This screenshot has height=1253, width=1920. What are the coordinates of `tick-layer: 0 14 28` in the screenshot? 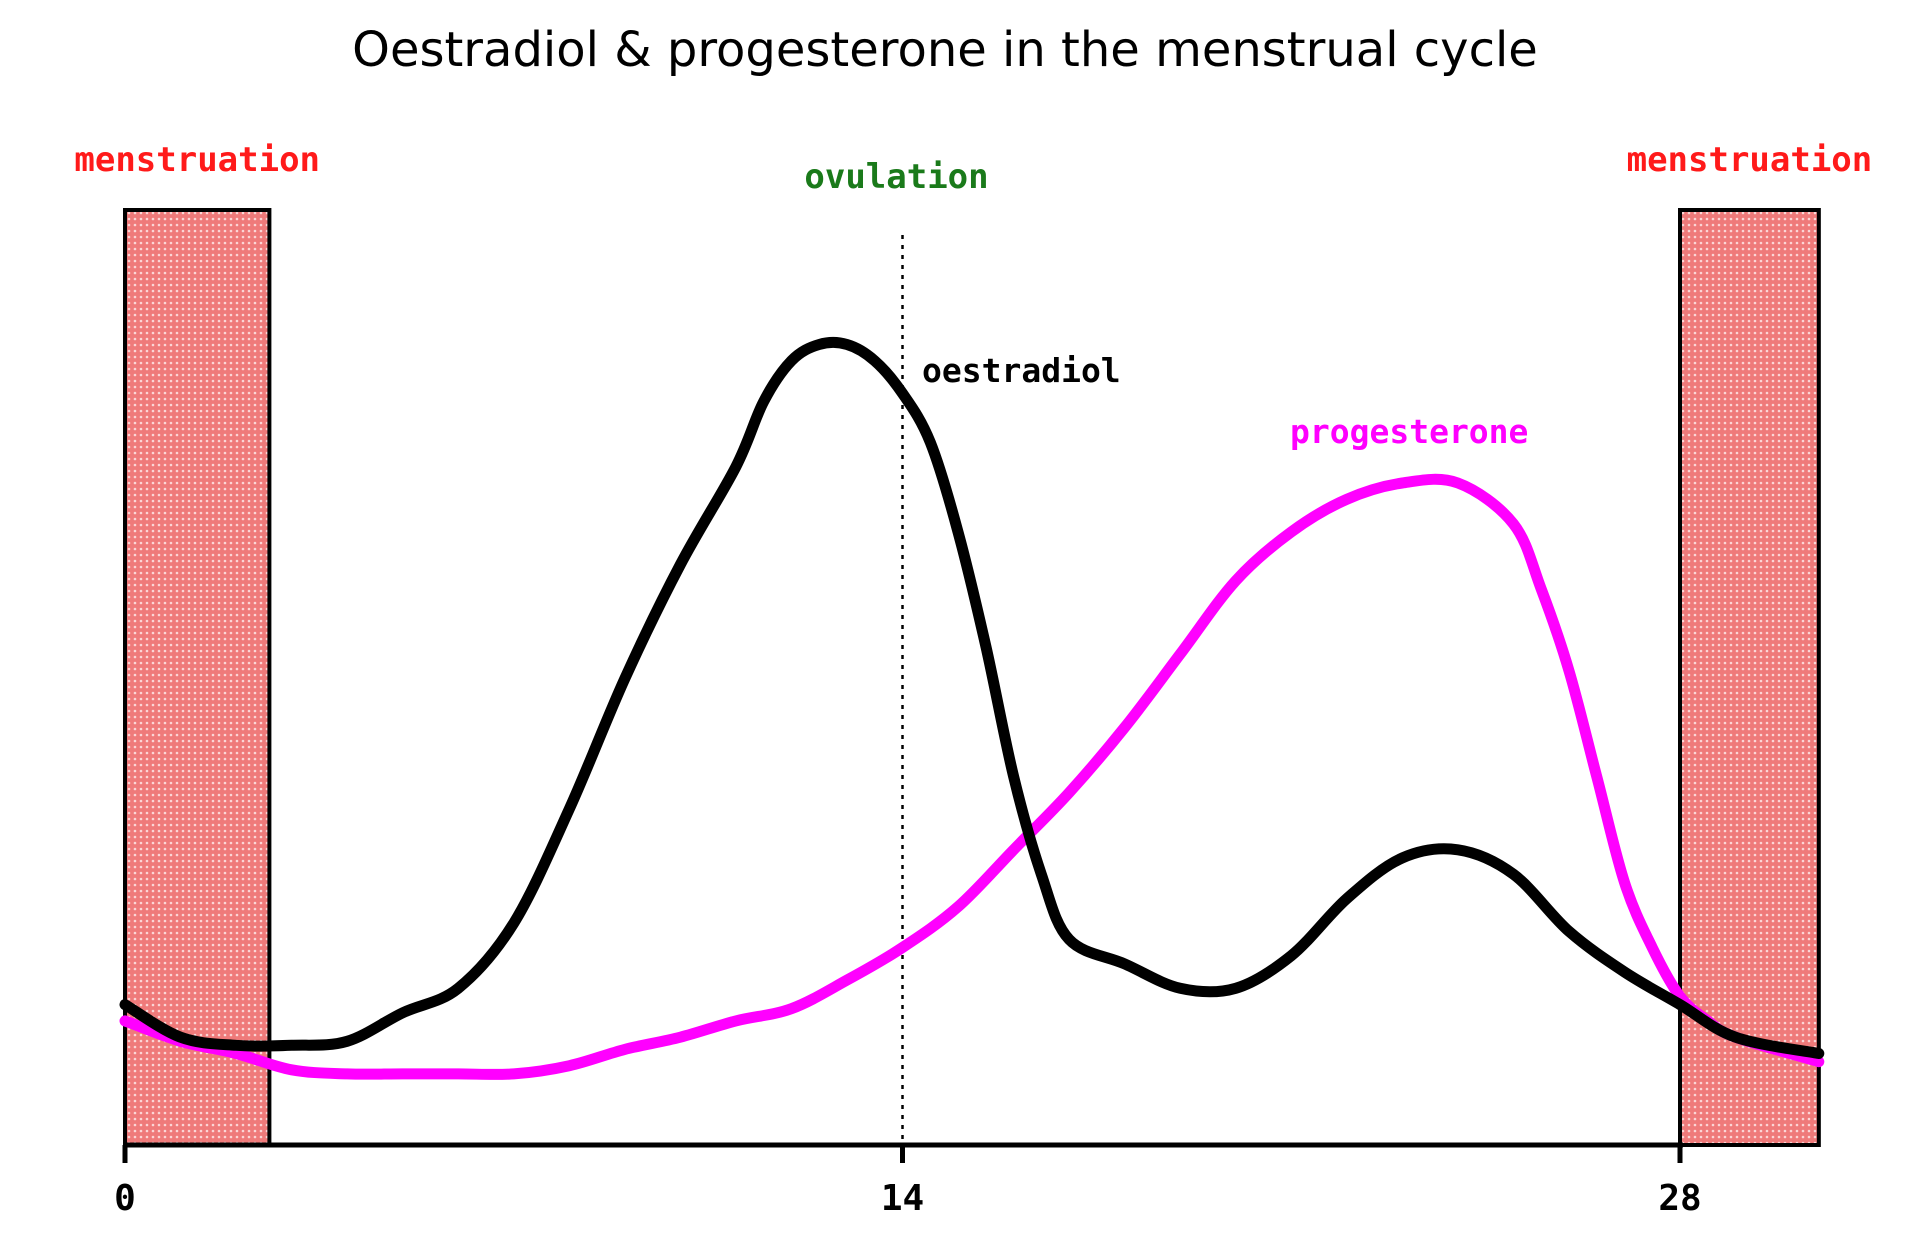 It's located at (908, 1182).